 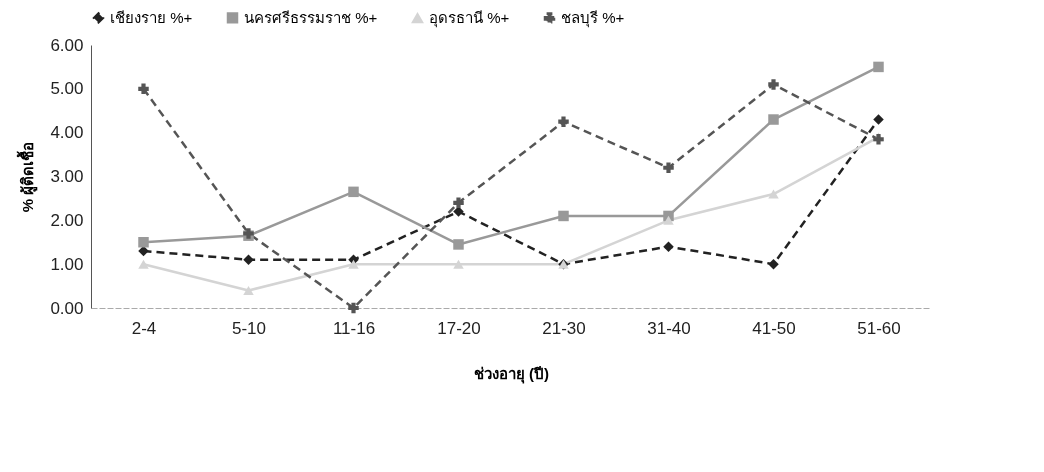 I want to click on x-tick-label: 2-4, so click(x=144, y=328).